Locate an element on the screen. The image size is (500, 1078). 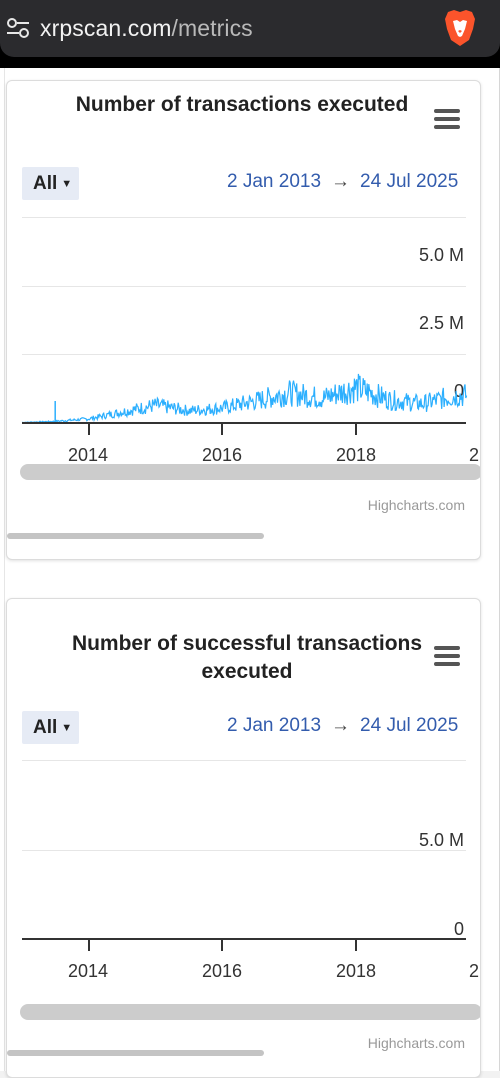
chart-title-line2: executed is located at coordinates (247, 671).